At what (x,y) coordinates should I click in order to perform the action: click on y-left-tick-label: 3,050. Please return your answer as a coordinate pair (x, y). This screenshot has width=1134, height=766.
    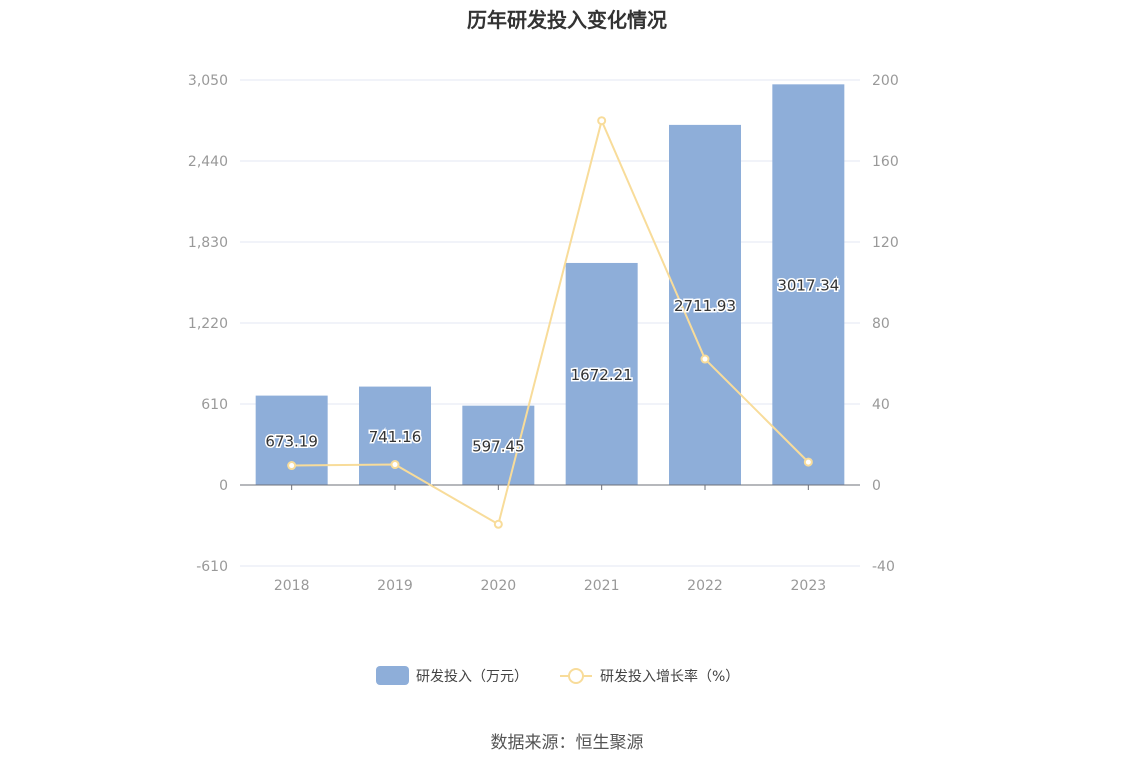
    Looking at the image, I should click on (208, 81).